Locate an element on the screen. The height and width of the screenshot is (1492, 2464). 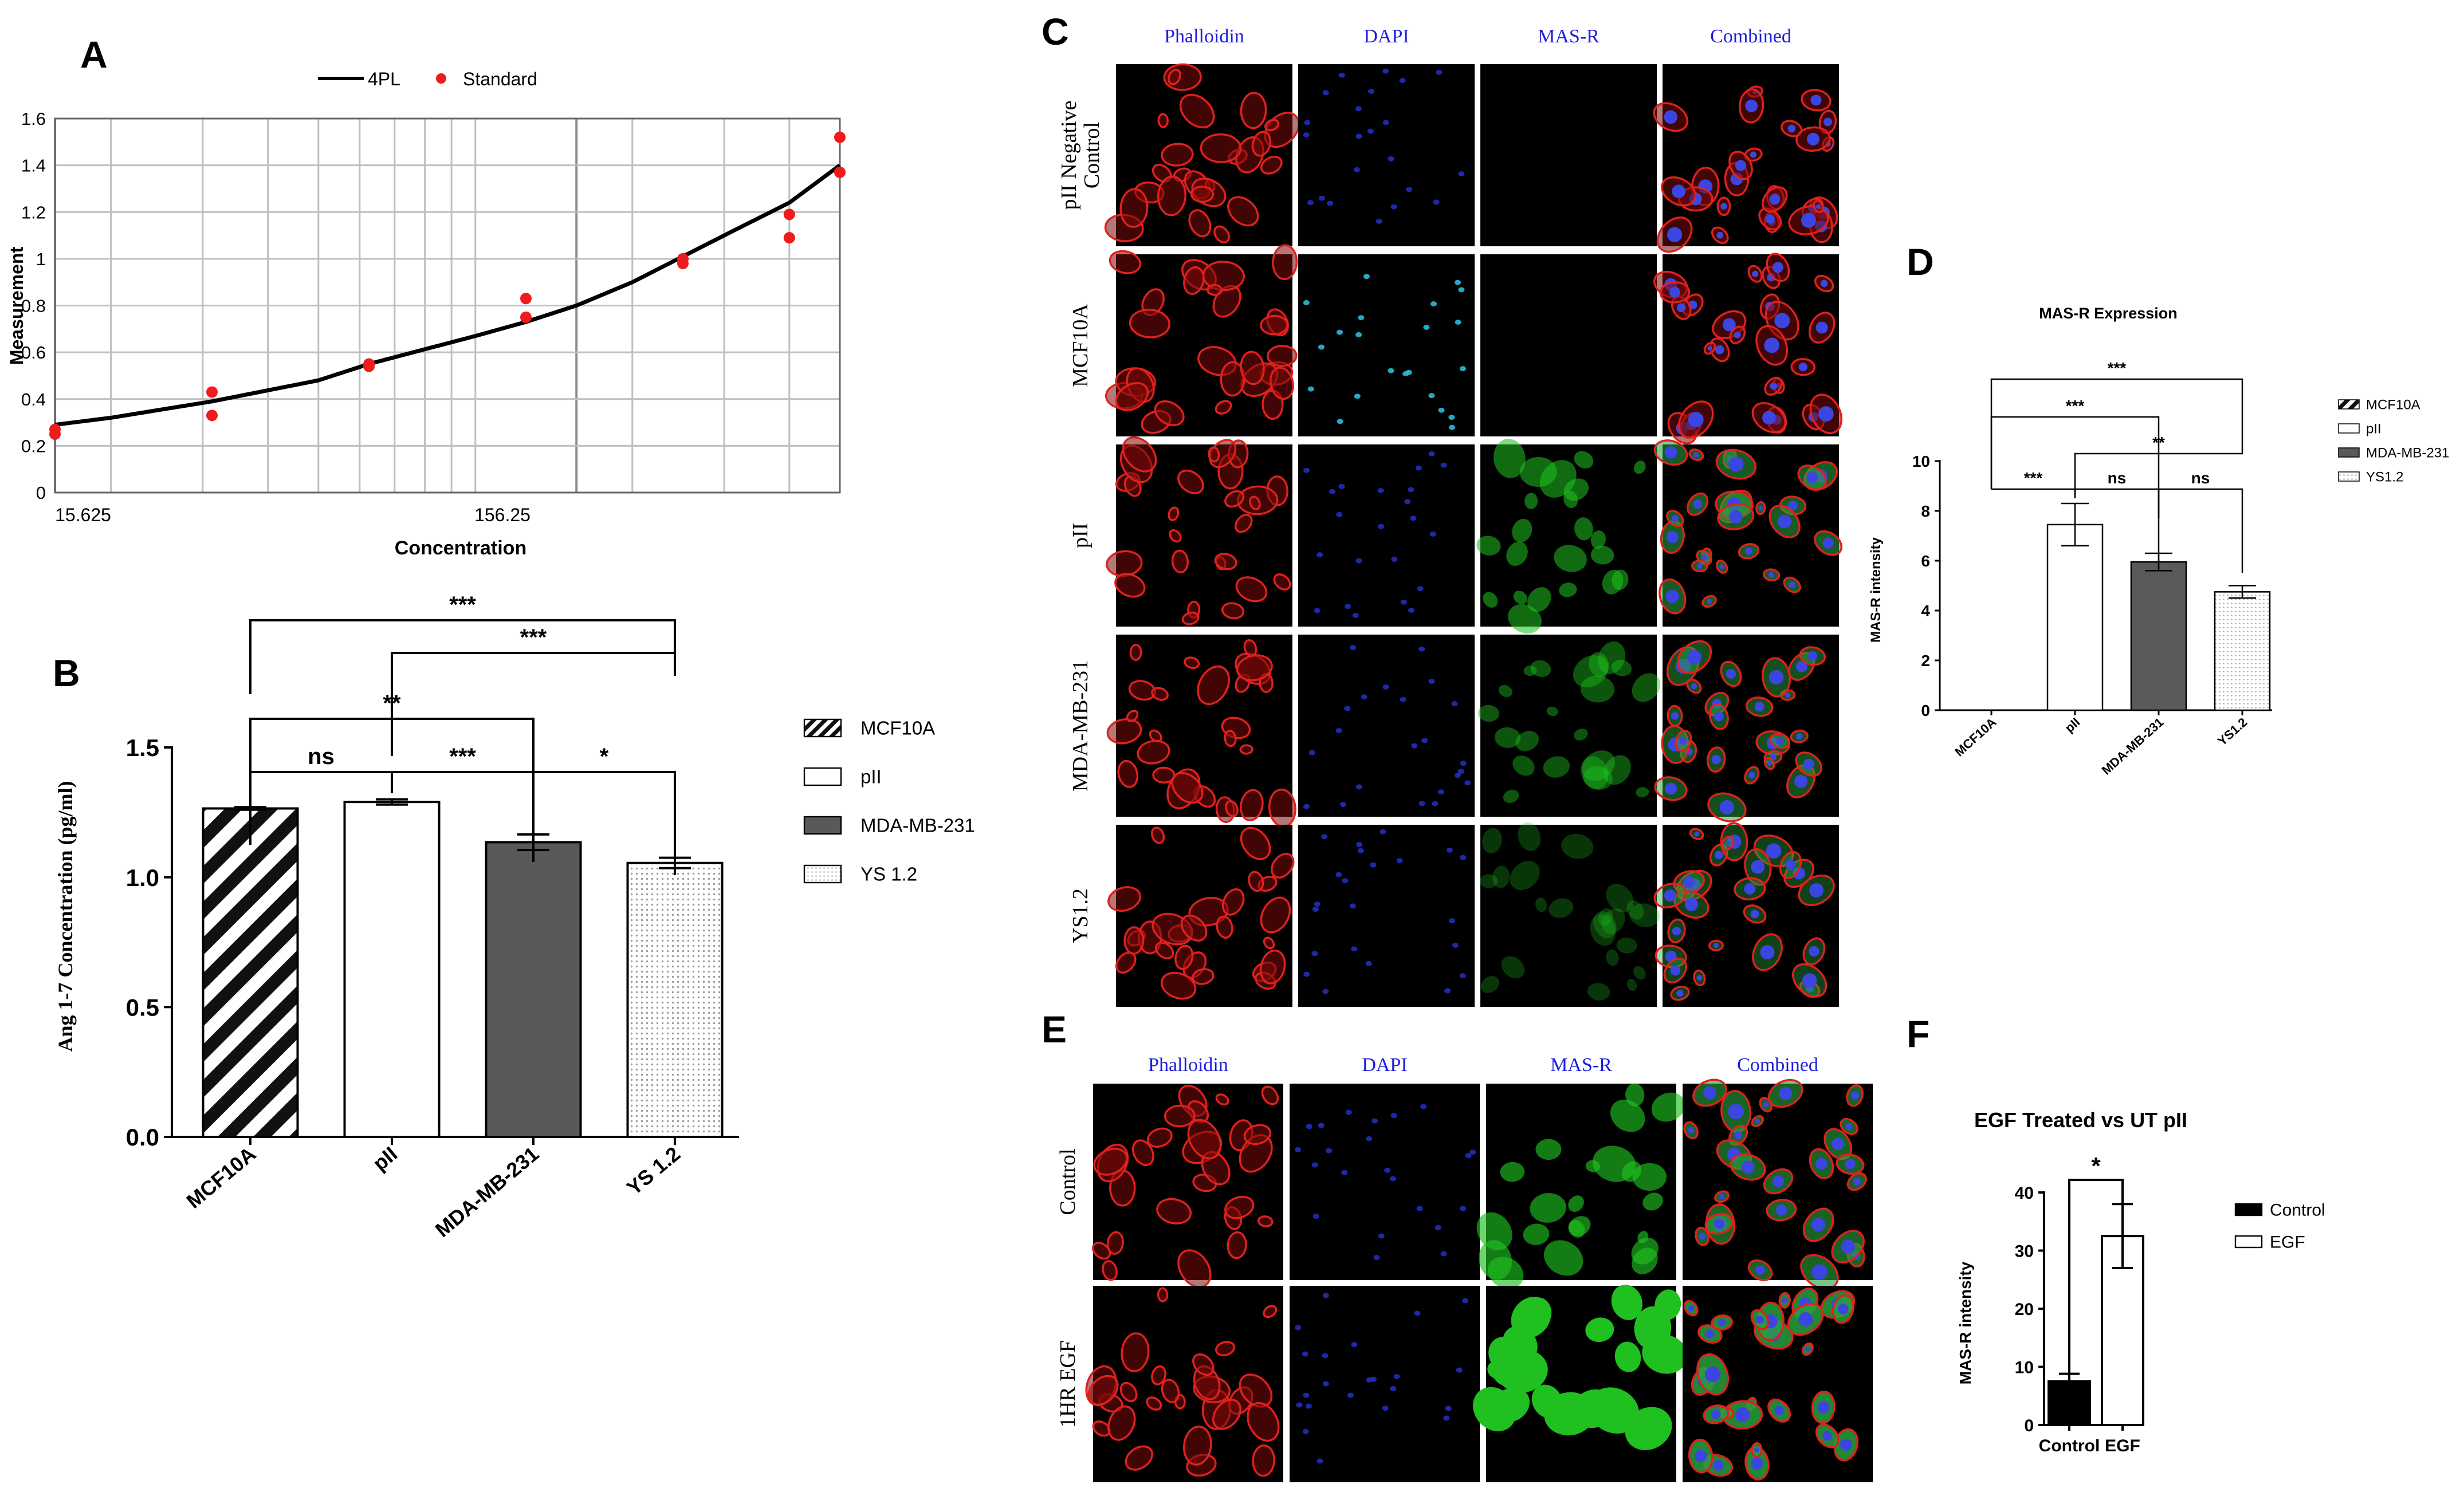
c-row-label: YS1.2 is located at coordinates (1080, 916).